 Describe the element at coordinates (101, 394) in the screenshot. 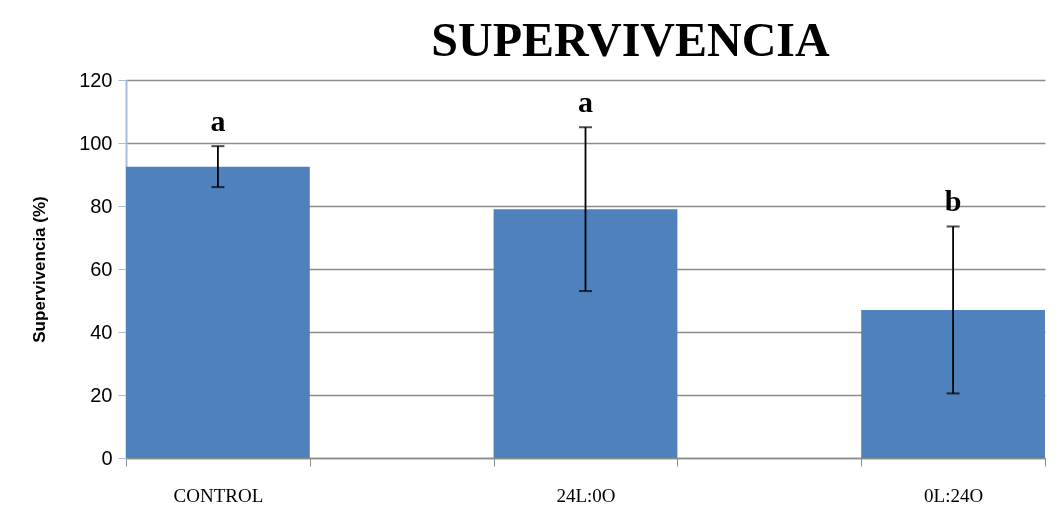

I see `y-tick-label: 20` at that location.